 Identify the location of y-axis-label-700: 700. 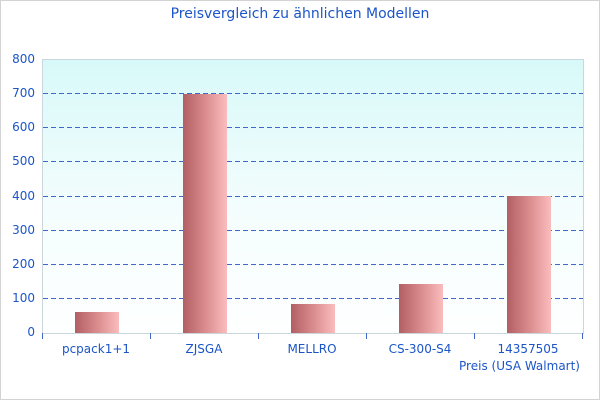
(23, 93).